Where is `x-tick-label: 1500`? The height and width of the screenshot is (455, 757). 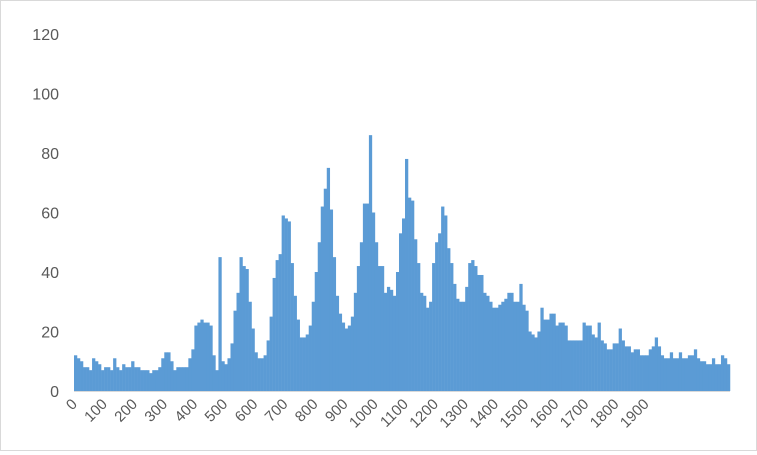
x-tick-label: 1500 is located at coordinates (515, 414).